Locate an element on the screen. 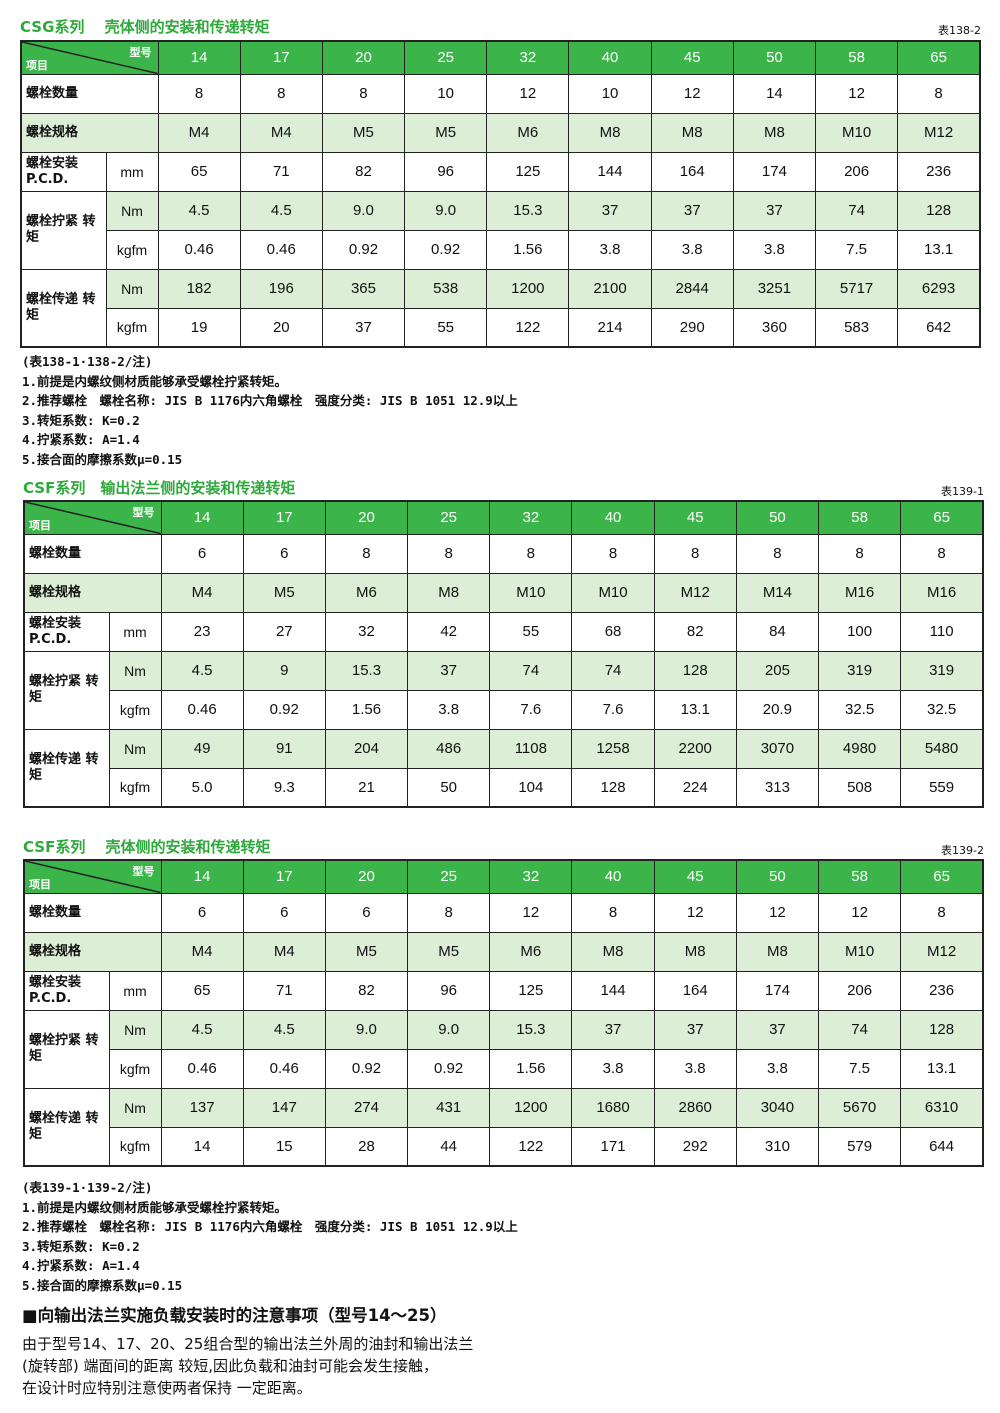  diagonal-divider is located at coordinates (90, 58).